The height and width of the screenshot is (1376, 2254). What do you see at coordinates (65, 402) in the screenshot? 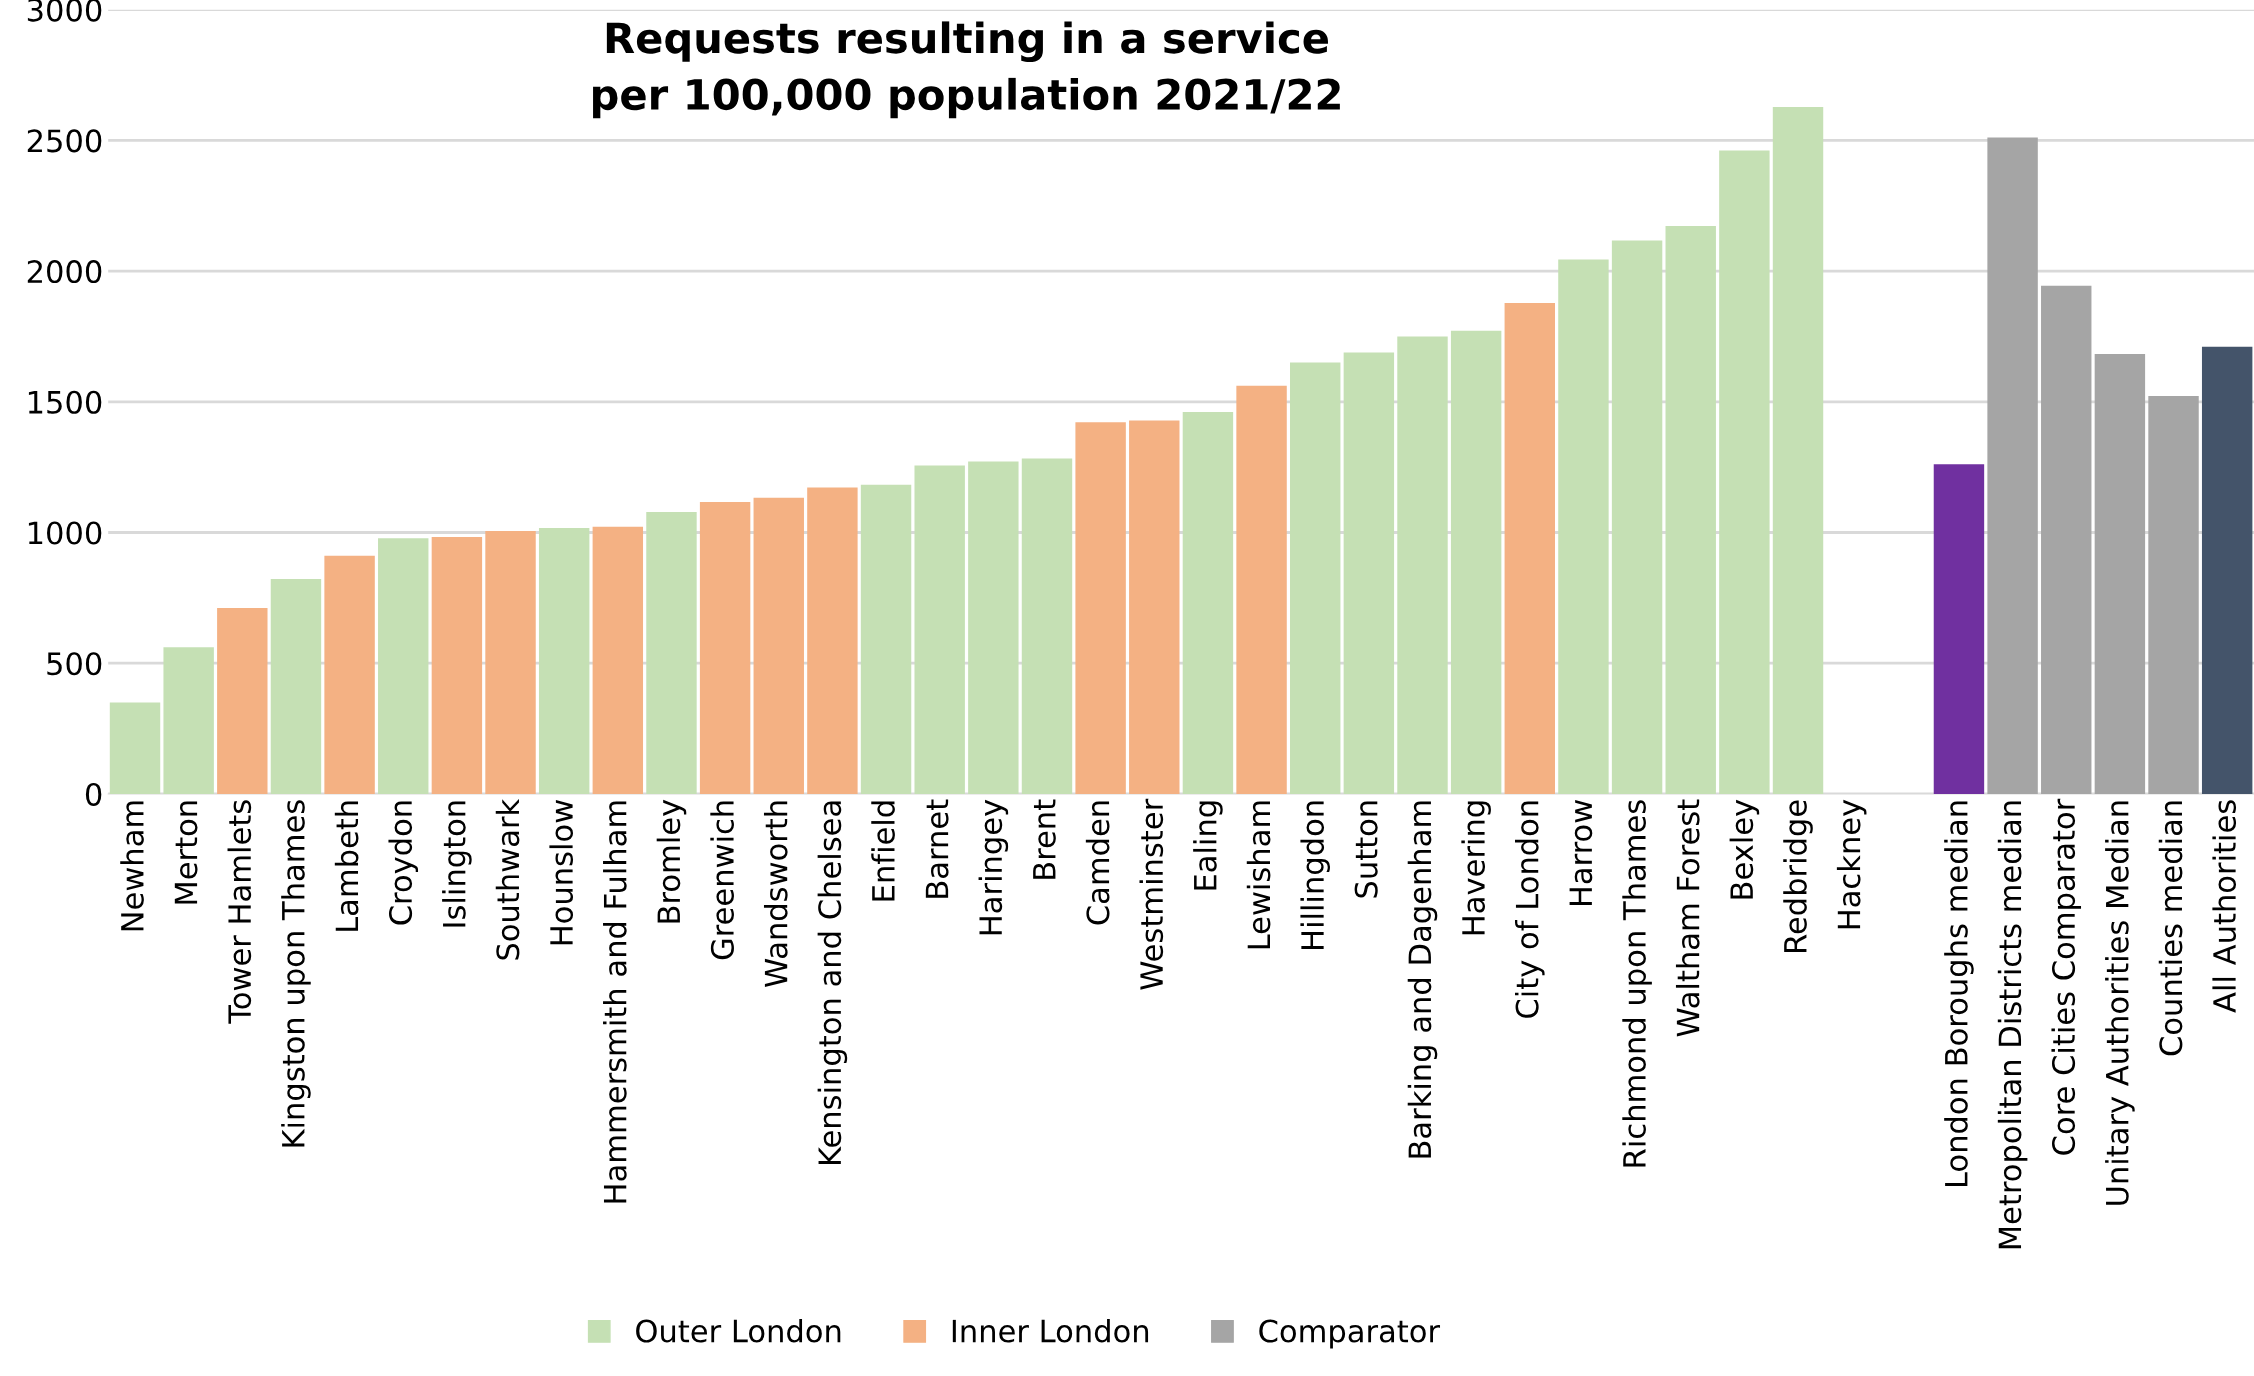
I see `y-tick-label: 1500` at bounding box center [65, 402].